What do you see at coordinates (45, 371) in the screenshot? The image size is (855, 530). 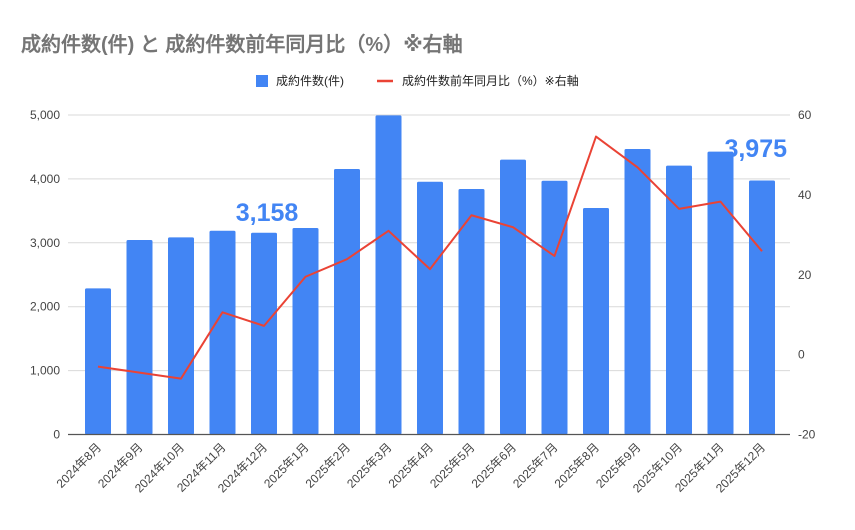 I see `left-axis-tick: 1,000` at bounding box center [45, 371].